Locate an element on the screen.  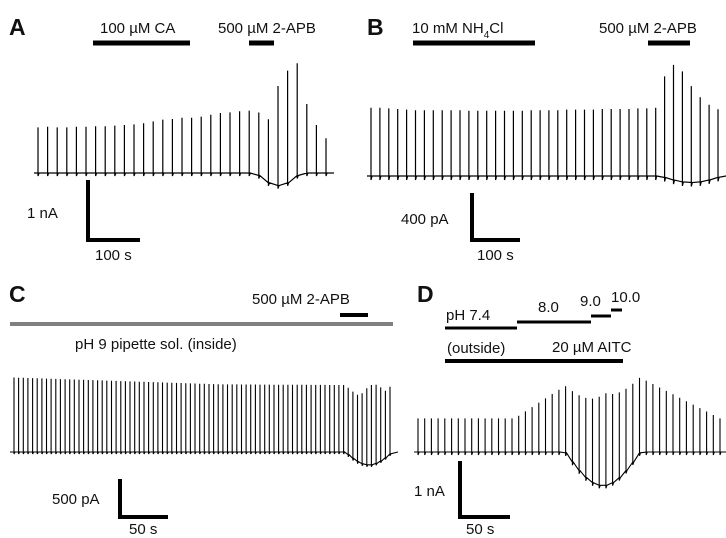
panel-a-ca-label: 100 µM CA is located at coordinates (137, 28).